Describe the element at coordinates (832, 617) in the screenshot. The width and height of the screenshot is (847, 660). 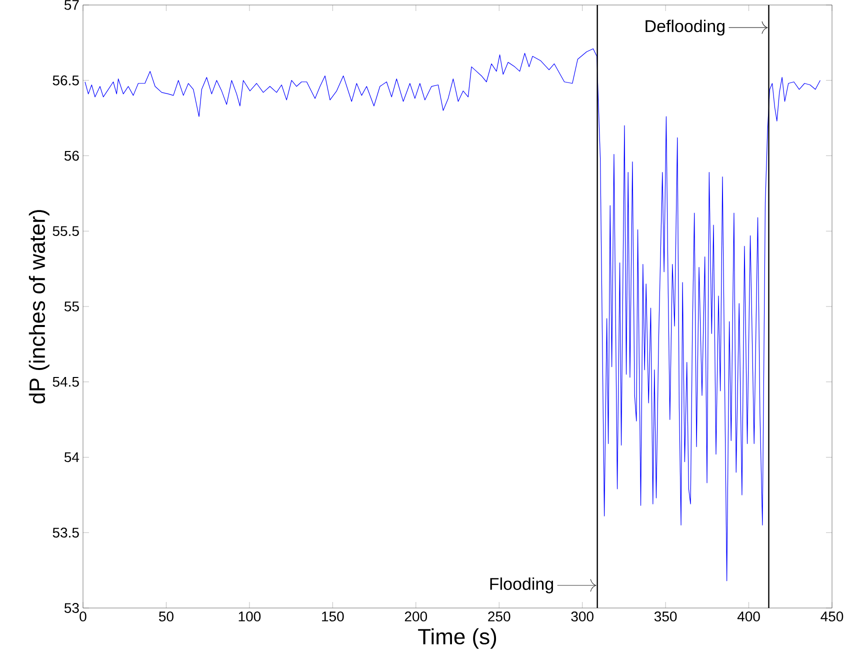
I see `x-tick-label: 450` at that location.